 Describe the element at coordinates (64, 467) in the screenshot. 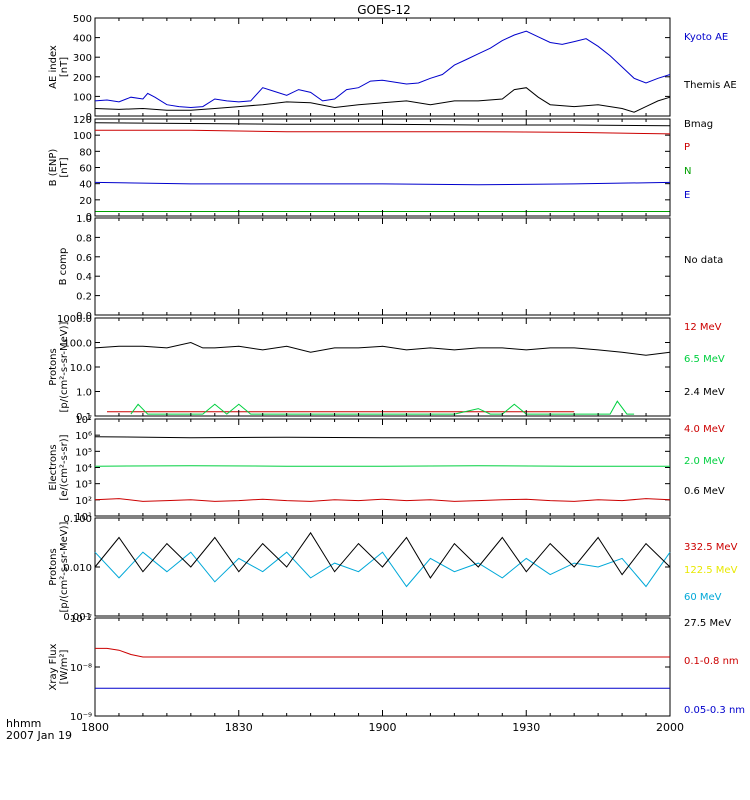

I see `y-axis-label: [e/(cm²-s-sr)]` at that location.